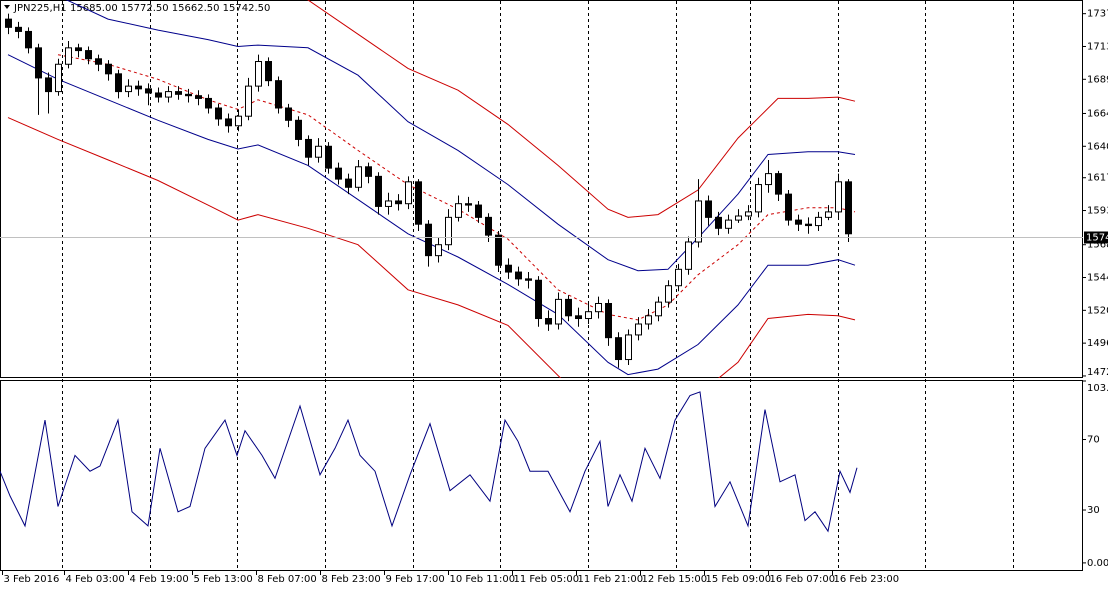  Describe the element at coordinates (1093, 440) in the screenshot. I see `y-tick-label: 70` at that location.